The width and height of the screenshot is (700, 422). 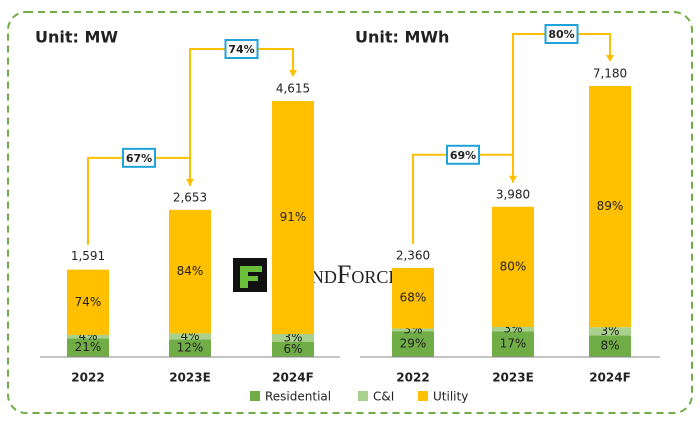 I want to click on logo-icon, so click(x=250, y=275).